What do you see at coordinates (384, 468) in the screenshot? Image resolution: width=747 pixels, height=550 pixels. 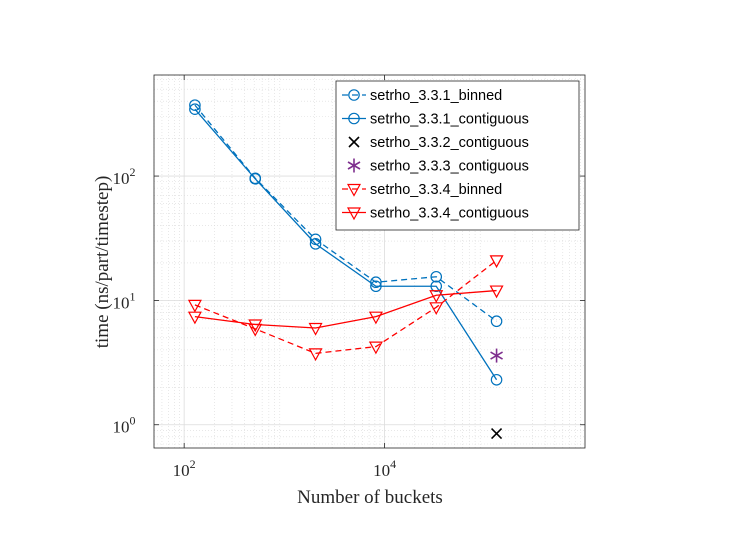 I see `x-tick-label: 10⁴` at bounding box center [384, 468].